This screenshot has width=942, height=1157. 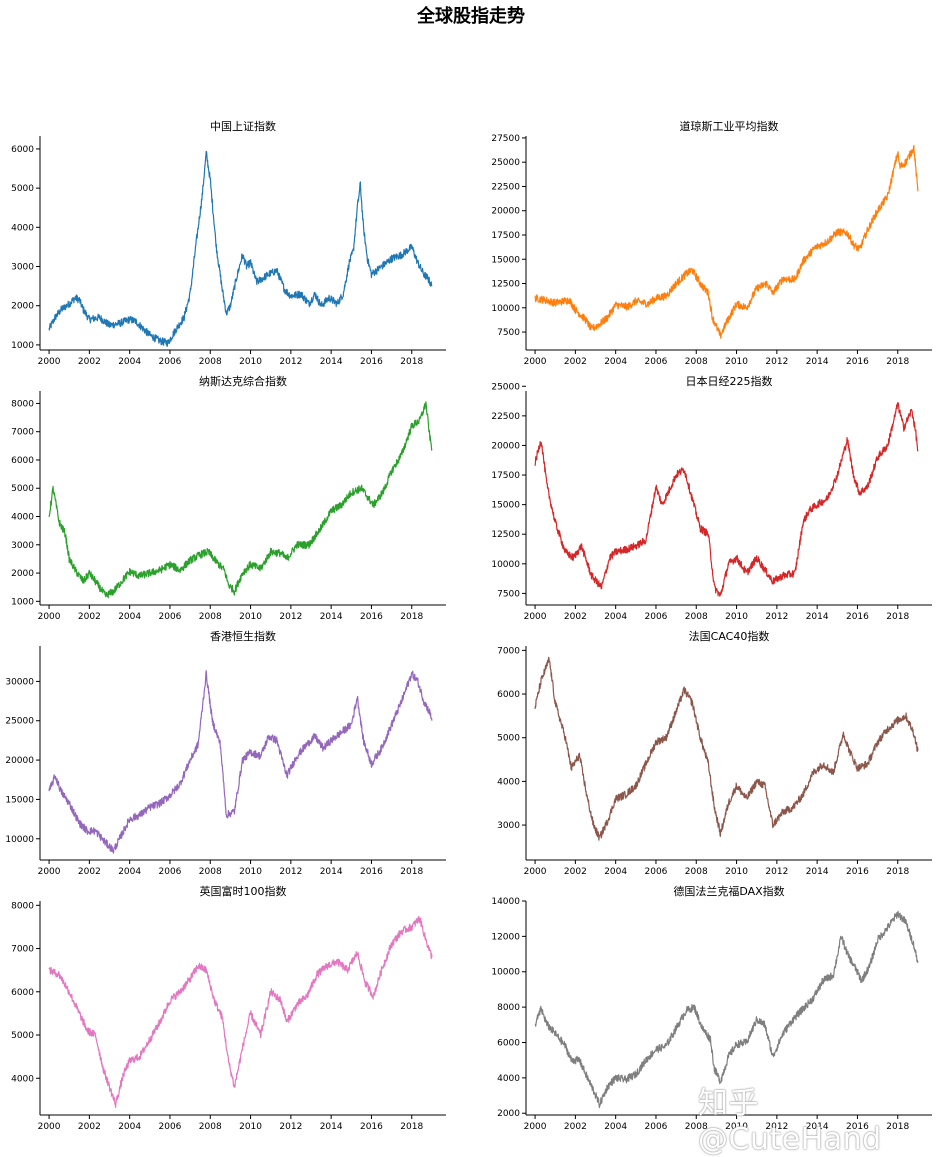 What do you see at coordinates (243, 636) in the screenshot?
I see `panel-title: 香港恒生指数` at bounding box center [243, 636].